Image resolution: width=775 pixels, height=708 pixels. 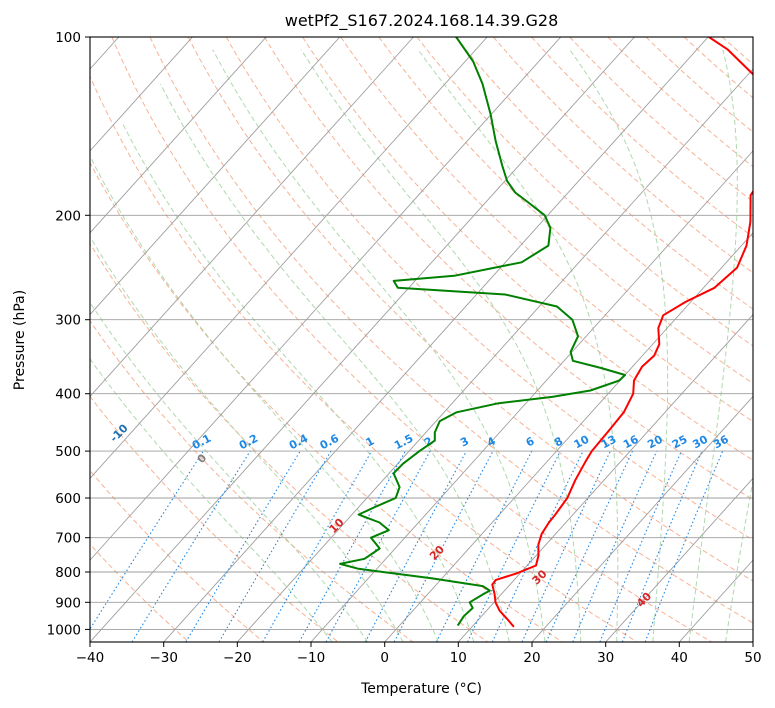 I want to click on x-tick-label: −30, so click(x=163, y=658).